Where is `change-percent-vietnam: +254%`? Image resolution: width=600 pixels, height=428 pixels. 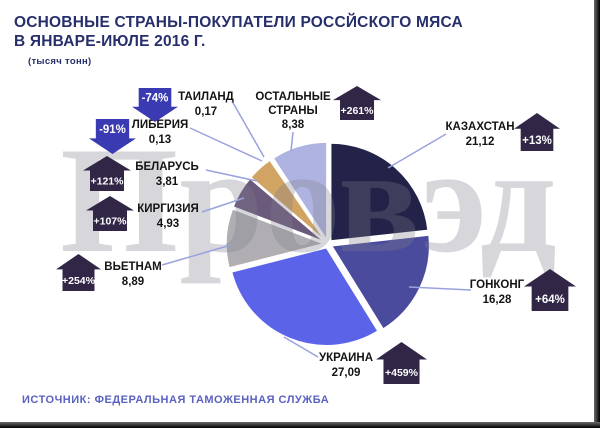 change-percent-vietnam: +254% is located at coordinates (79, 281).